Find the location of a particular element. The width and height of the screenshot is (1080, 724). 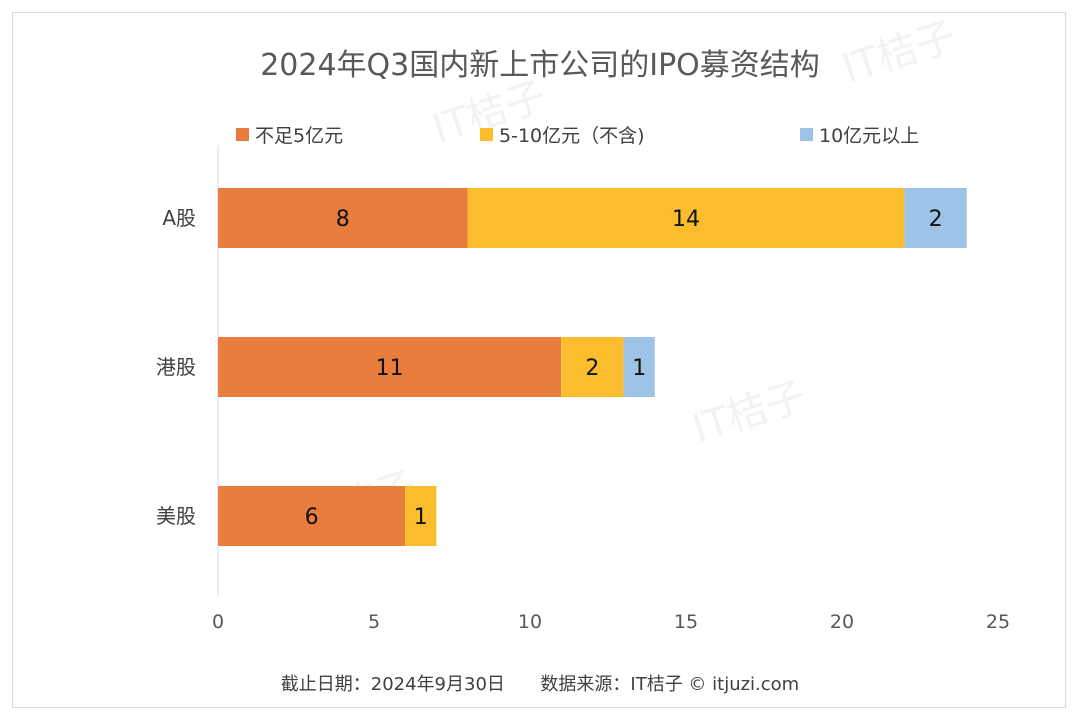

footer-date: 截止日期：2024年9月30日 is located at coordinates (392, 684).